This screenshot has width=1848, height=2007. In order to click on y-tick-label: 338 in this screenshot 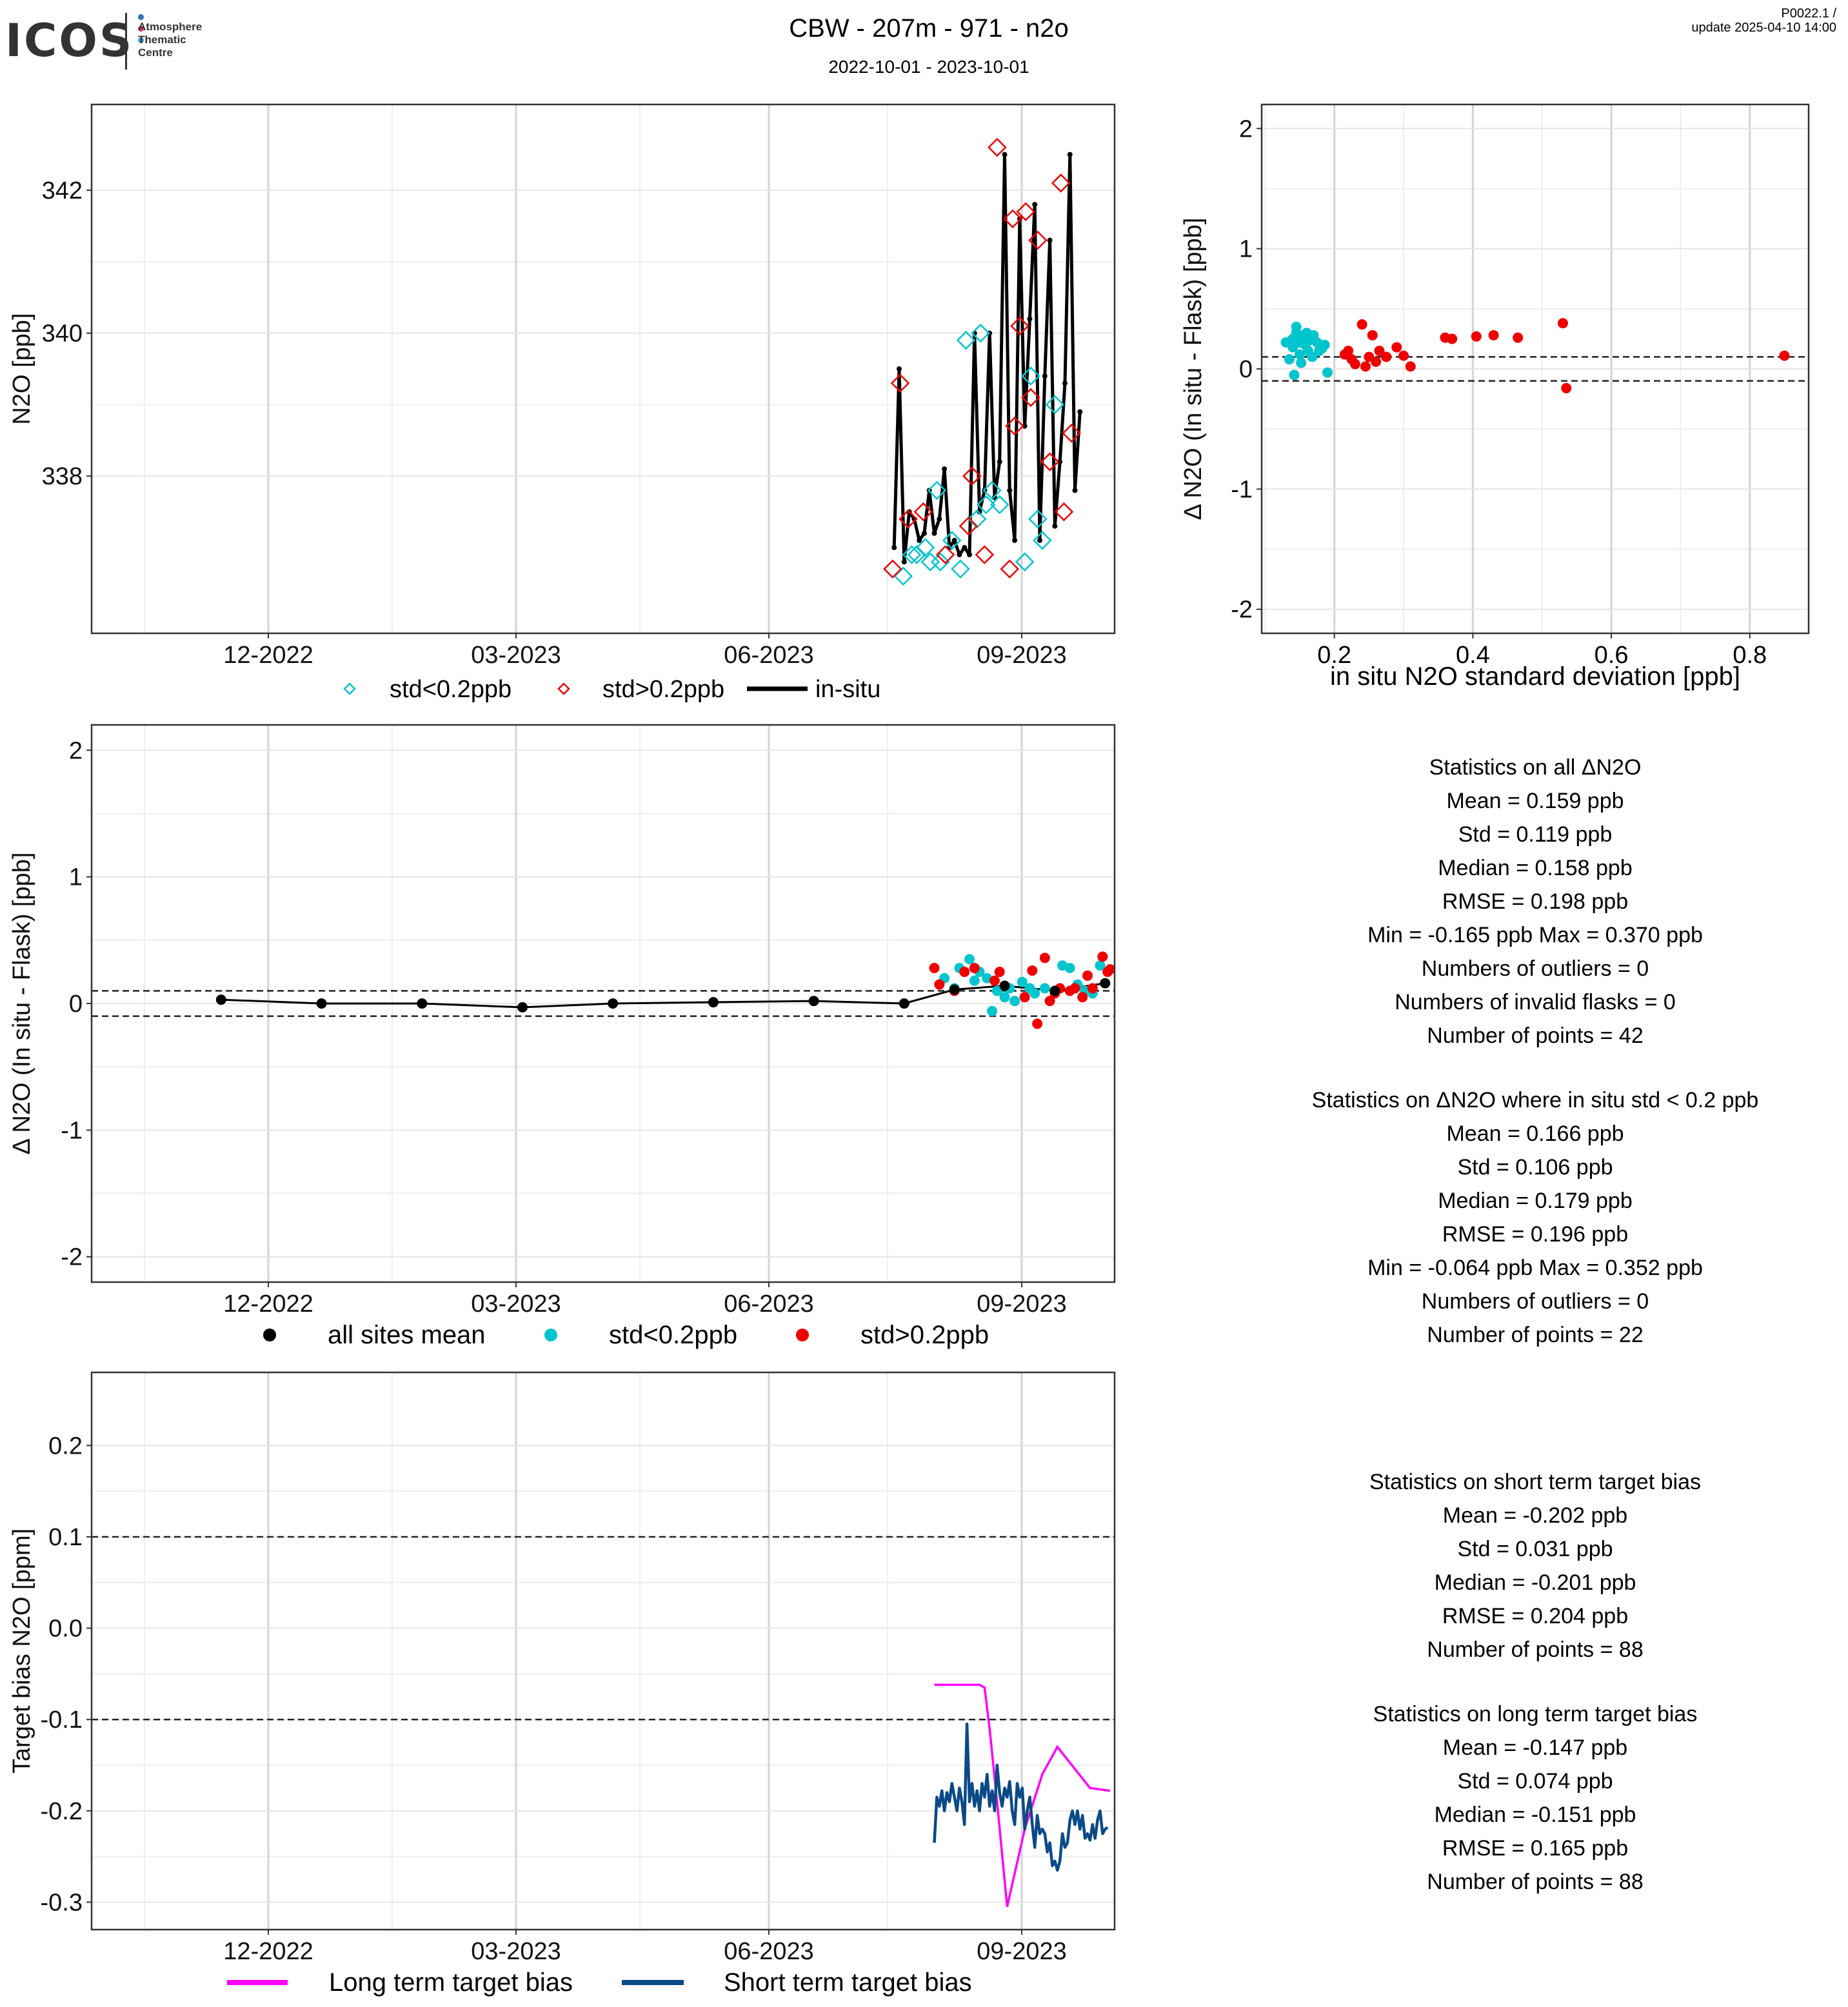, I will do `click(63, 476)`.